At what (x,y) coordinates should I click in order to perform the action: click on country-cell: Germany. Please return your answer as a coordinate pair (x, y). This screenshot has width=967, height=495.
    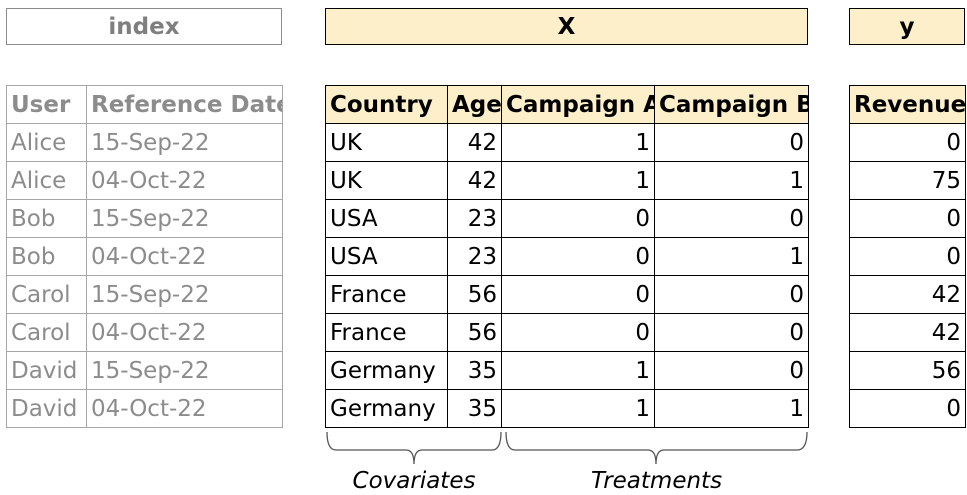
    Looking at the image, I should click on (386, 370).